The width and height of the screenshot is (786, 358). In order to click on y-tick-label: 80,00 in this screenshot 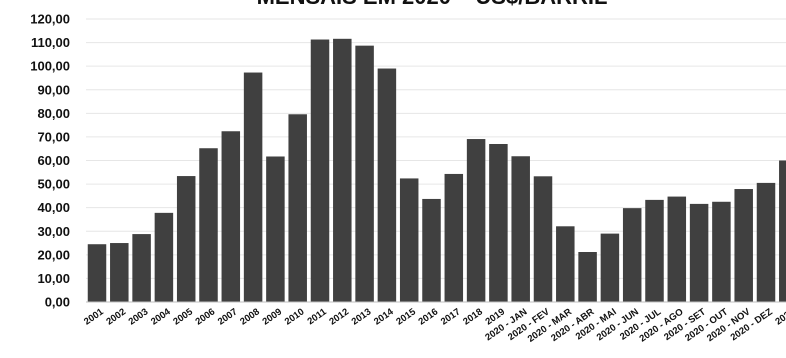, I will do `click(53, 113)`.